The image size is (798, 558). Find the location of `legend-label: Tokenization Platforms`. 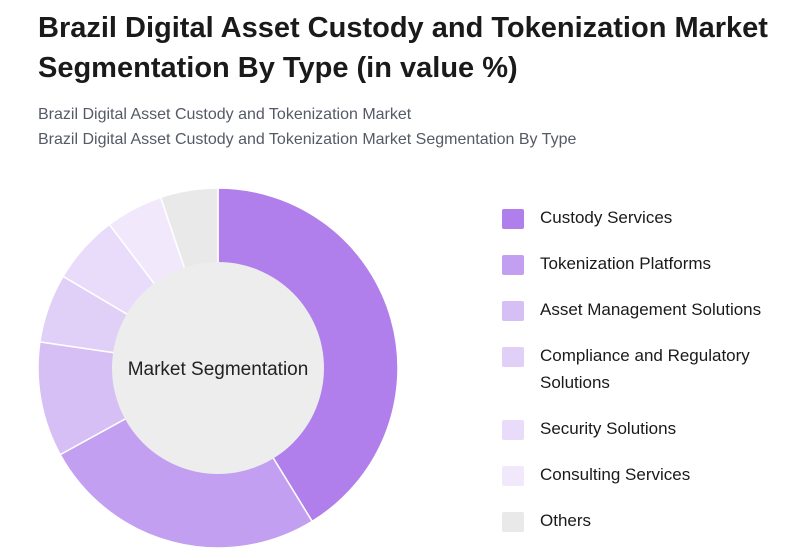

legend-label: Tokenization Platforms is located at coordinates (626, 263).